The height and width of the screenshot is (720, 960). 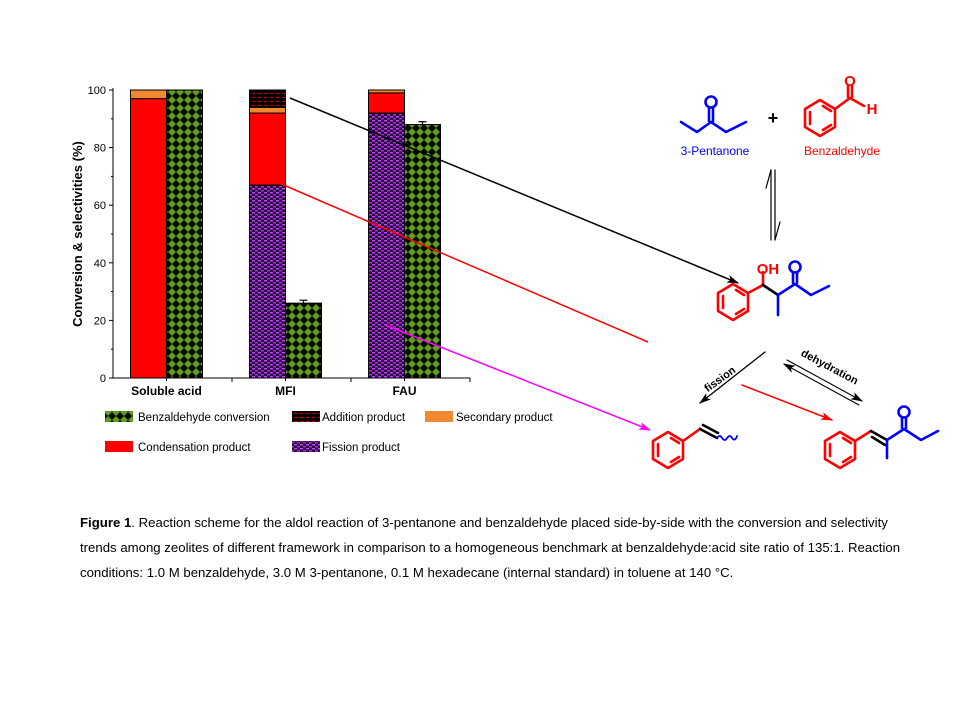 I want to click on aldehyde-o-label: O, so click(x=850, y=81).